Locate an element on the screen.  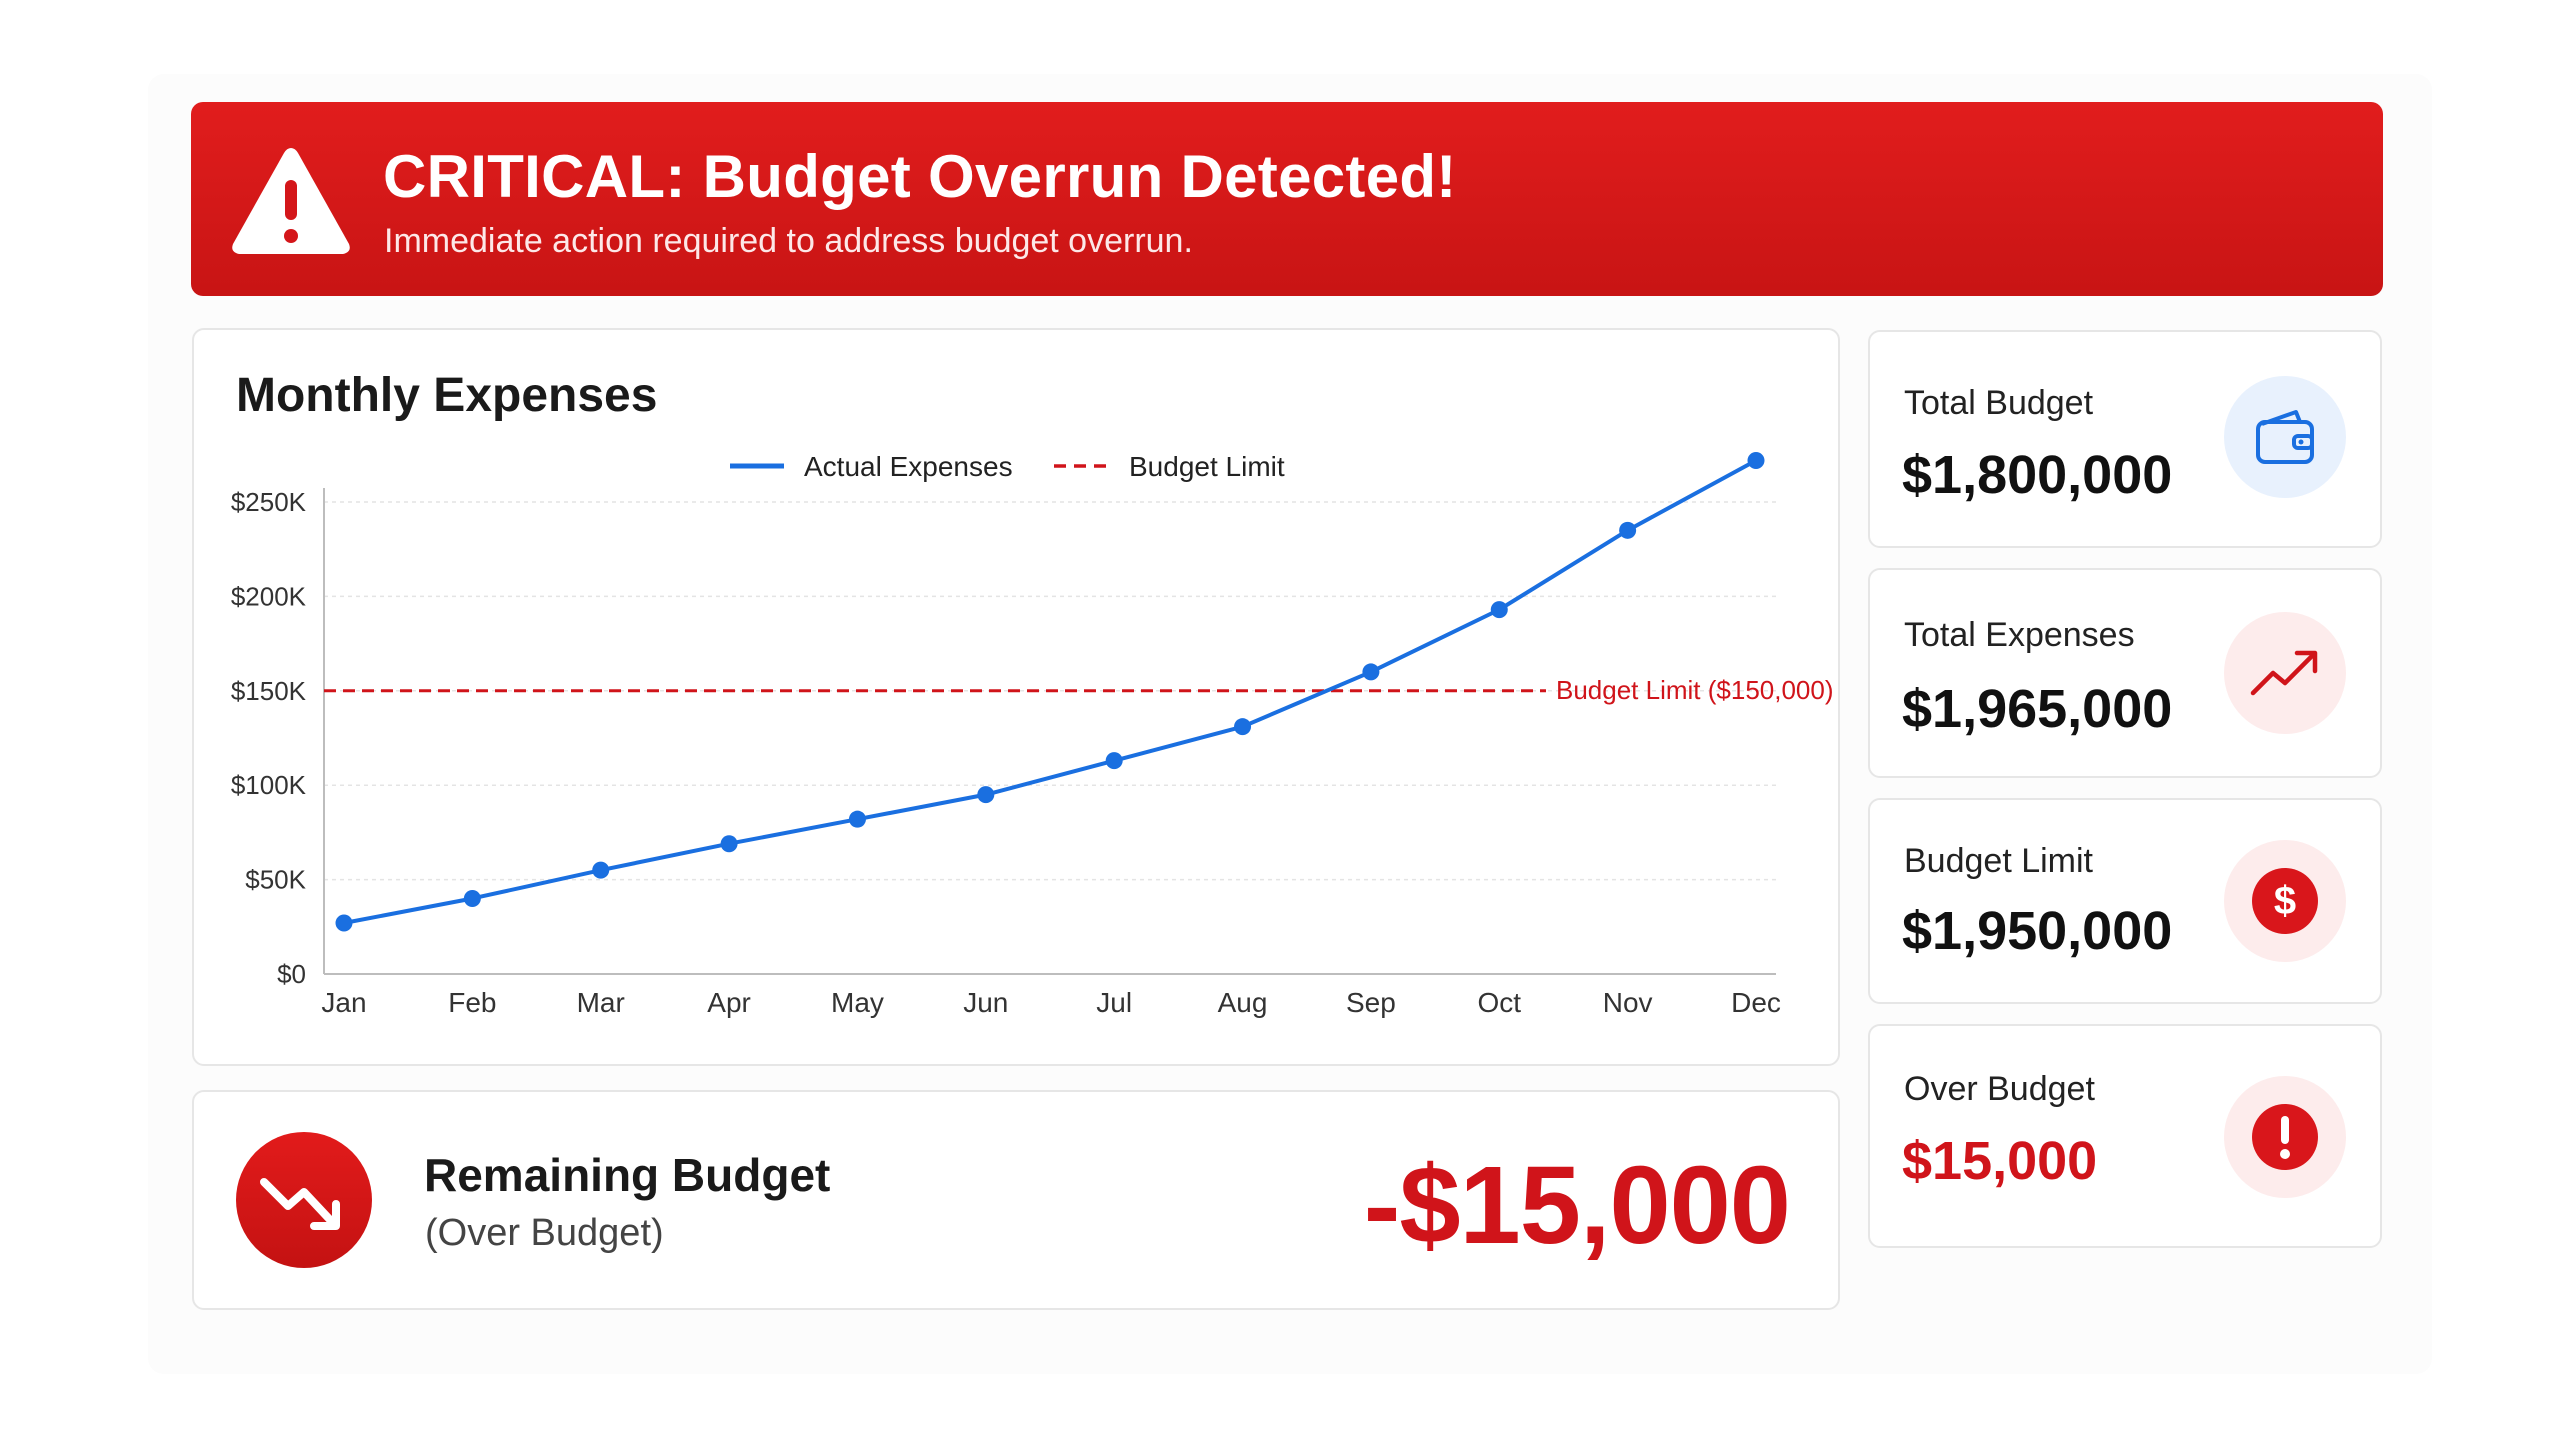
remaining-budget-title: Remaining Budget is located at coordinates (627, 1175).